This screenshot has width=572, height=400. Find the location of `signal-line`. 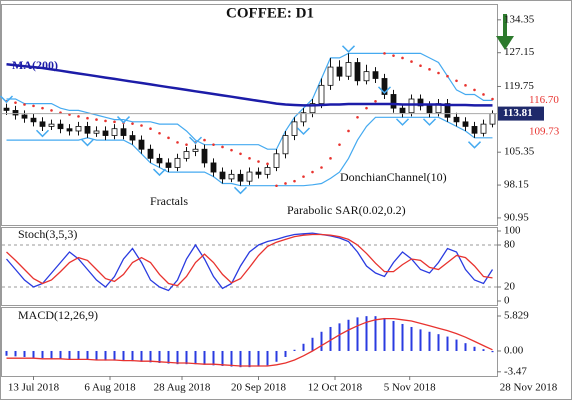

signal-line is located at coordinates (249, 342).